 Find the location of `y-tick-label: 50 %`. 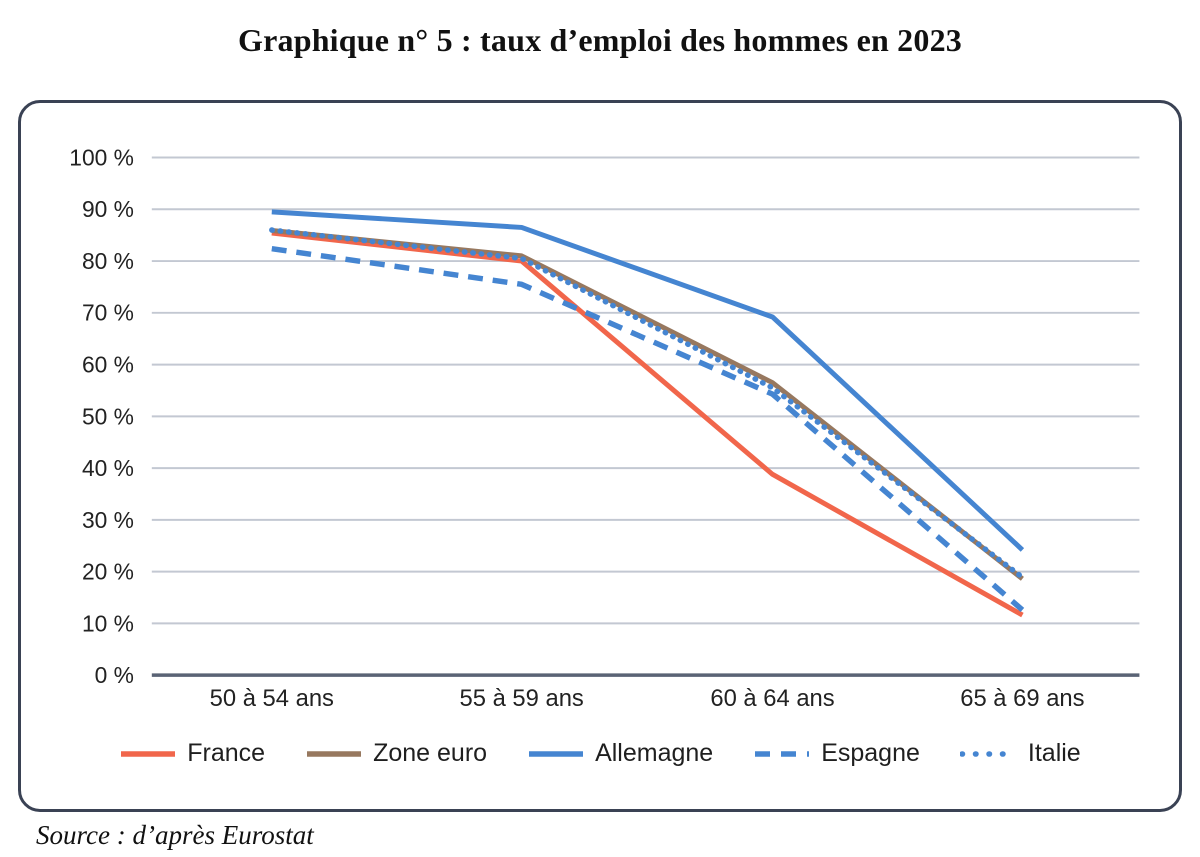

y-tick-label: 50 % is located at coordinates (108, 416).